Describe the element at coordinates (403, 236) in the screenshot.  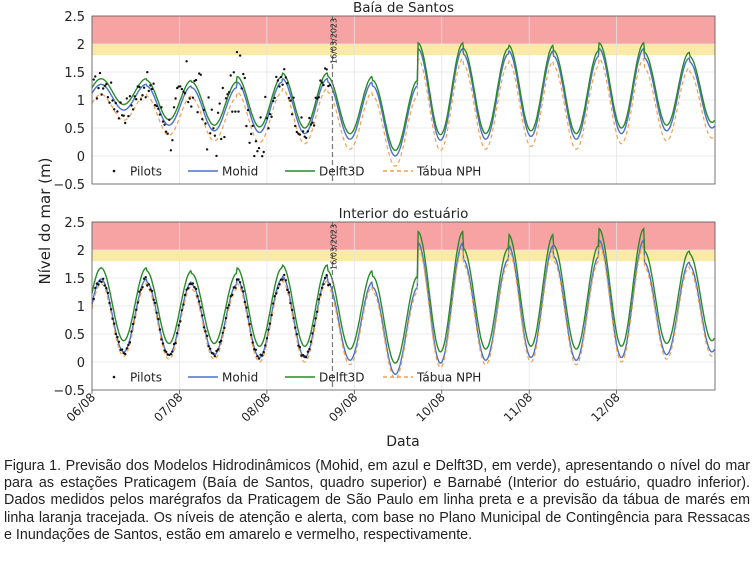
I see `band-alerta` at that location.